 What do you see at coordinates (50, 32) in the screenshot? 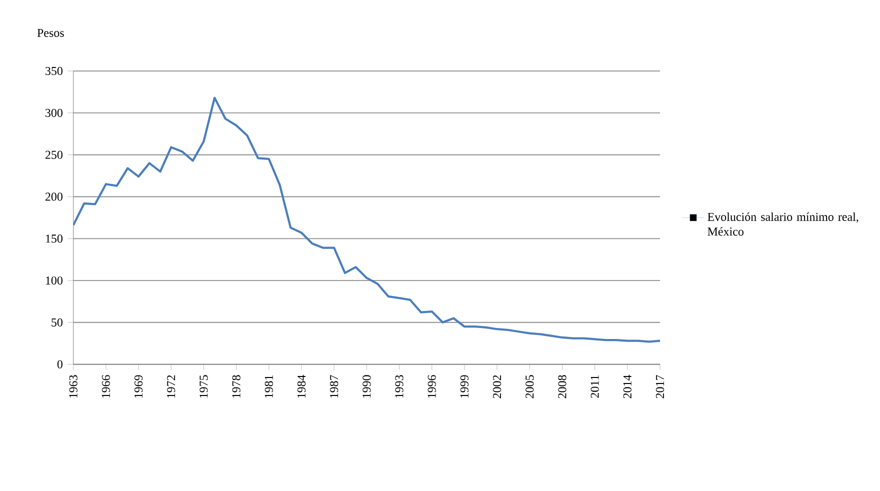
I see `y-axis-title: Pesos` at bounding box center [50, 32].